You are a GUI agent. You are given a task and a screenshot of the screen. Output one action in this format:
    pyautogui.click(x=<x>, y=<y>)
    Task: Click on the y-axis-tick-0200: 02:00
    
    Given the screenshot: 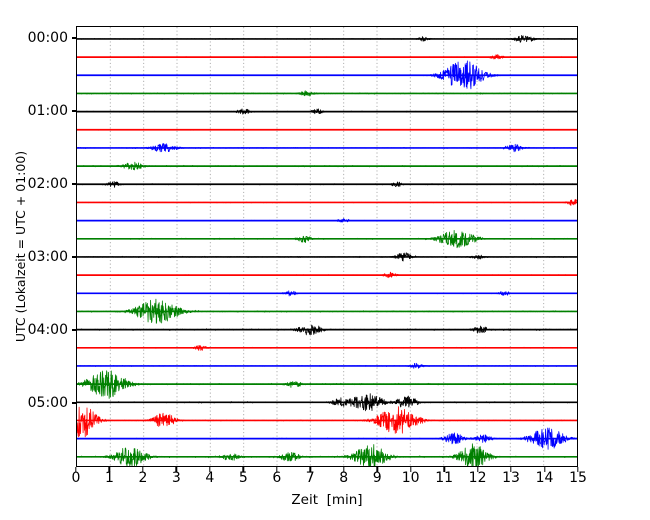 What is the action you would take?
    pyautogui.click(x=47, y=184)
    